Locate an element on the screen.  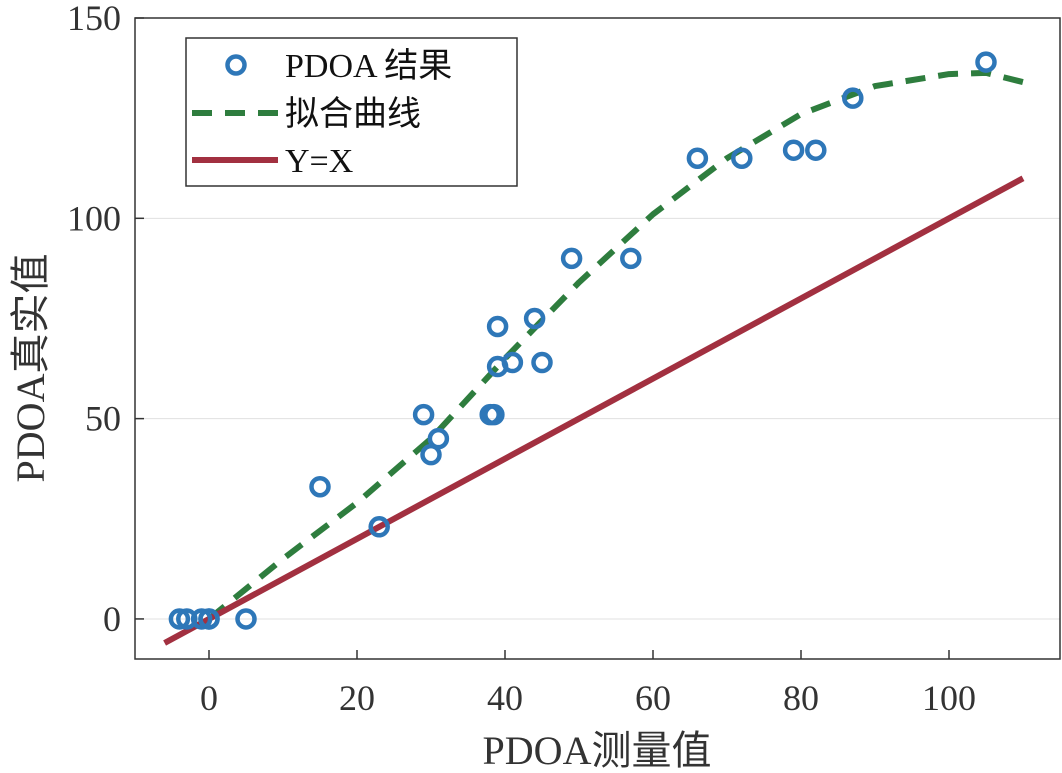
x-tick-label: 60 is located at coordinates (653, 698).